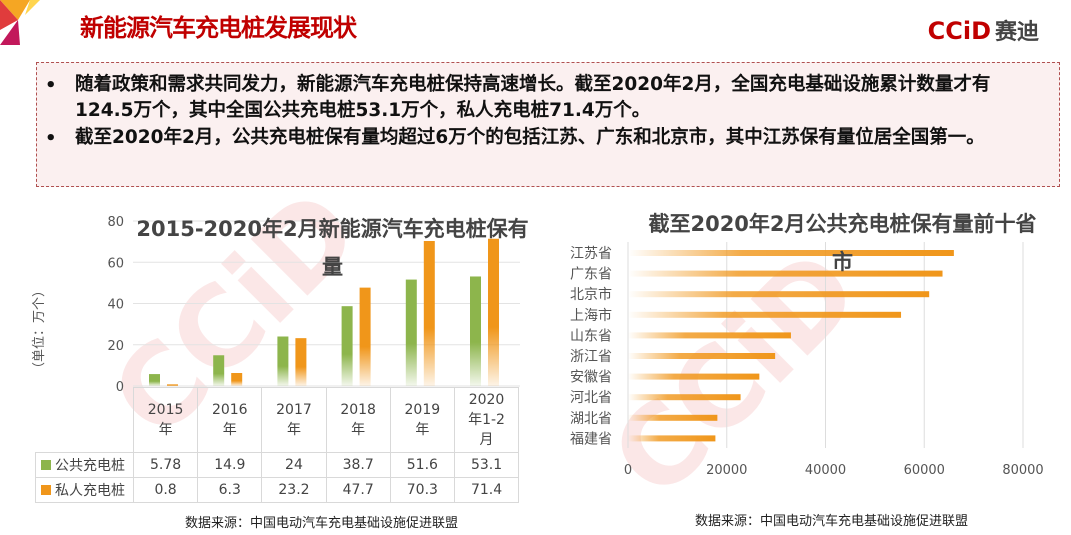 This screenshot has width=1071, height=535. I want to click on x-tick-label: 20000, so click(726, 470).